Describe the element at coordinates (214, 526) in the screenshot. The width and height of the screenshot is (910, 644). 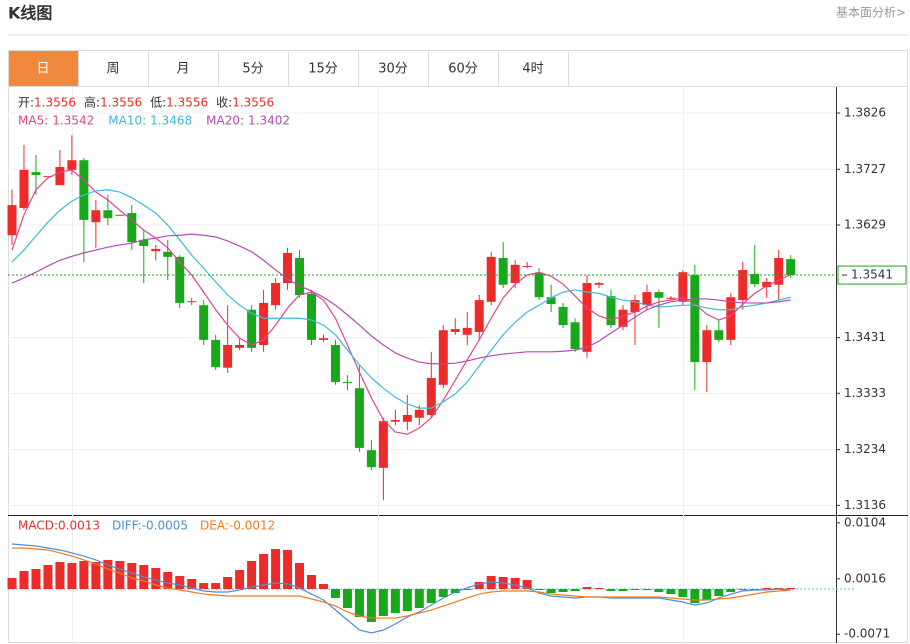
I see `legend-name: DEA:` at that location.